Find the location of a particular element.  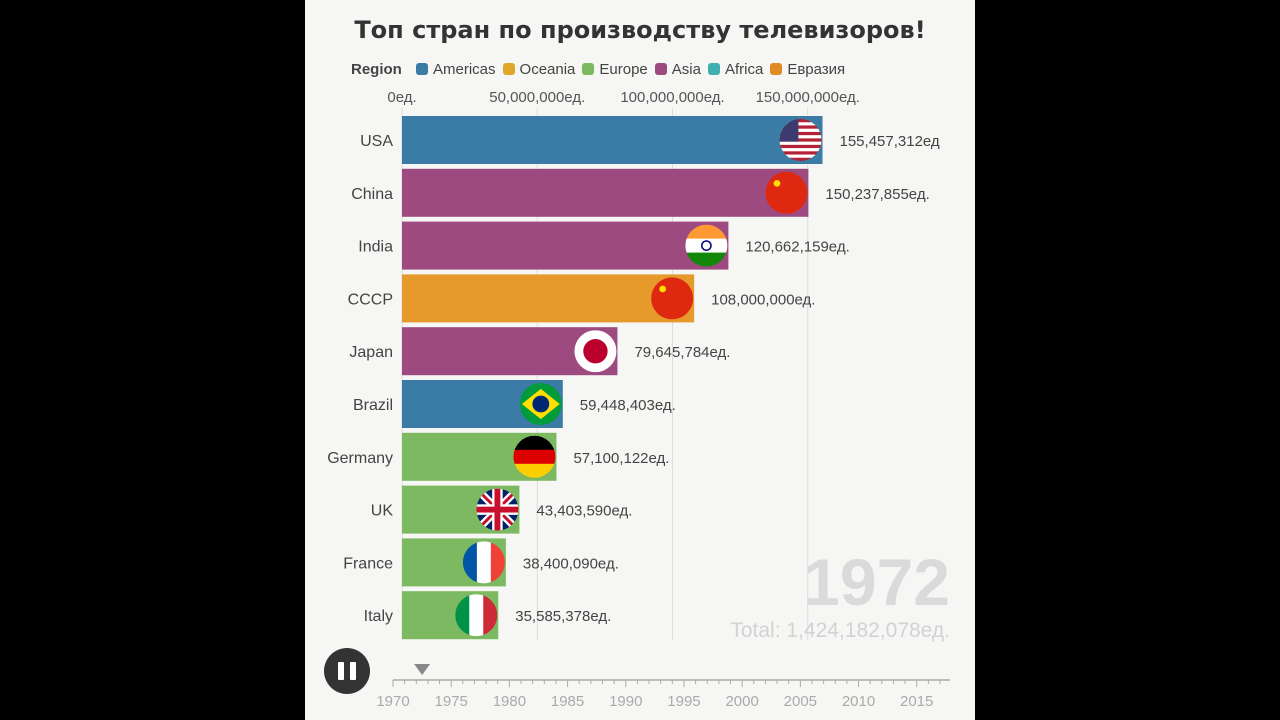

category-label: Germany is located at coordinates (360, 458).